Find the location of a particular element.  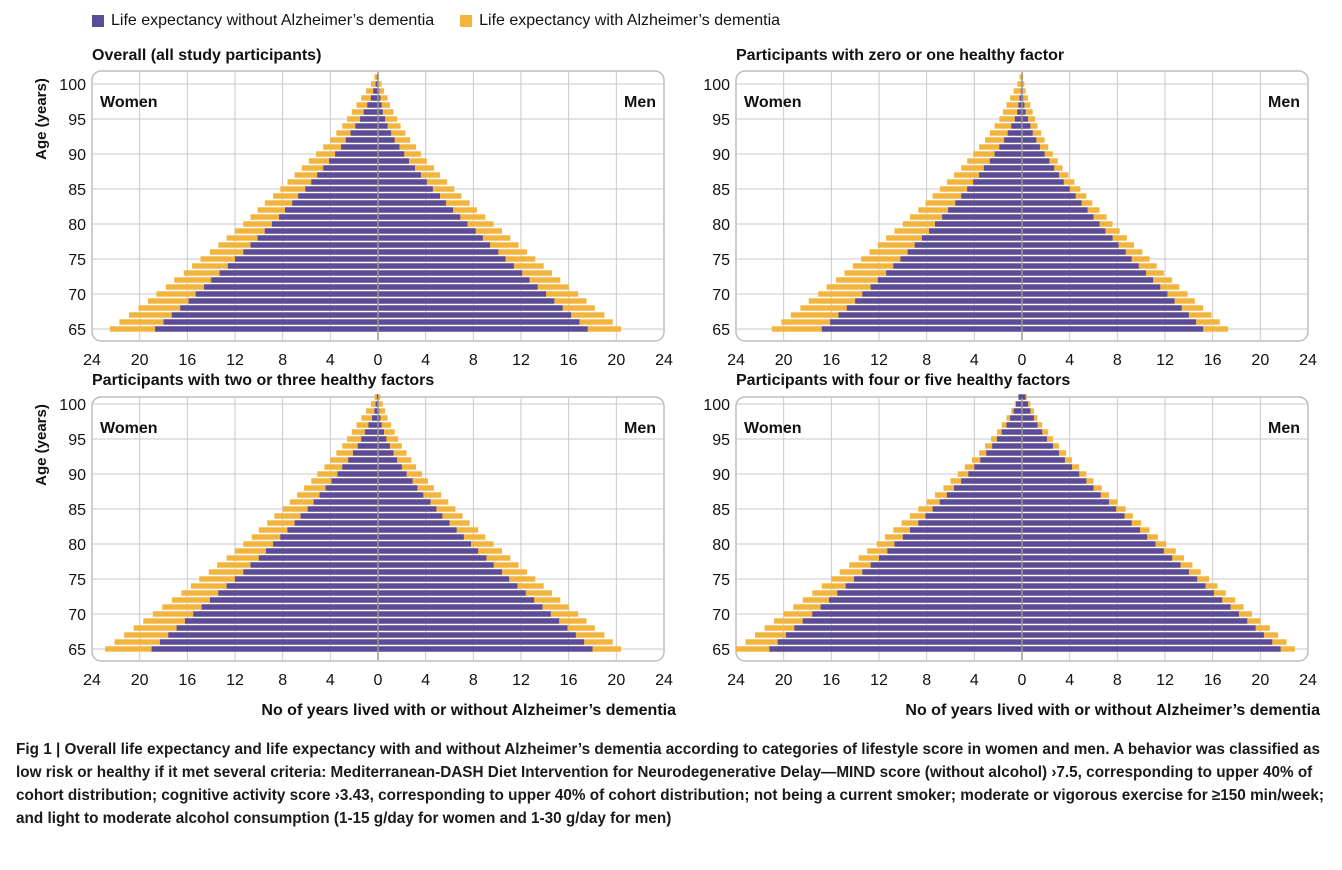

panel4-xtick-6: 0 is located at coordinates (1022, 680).